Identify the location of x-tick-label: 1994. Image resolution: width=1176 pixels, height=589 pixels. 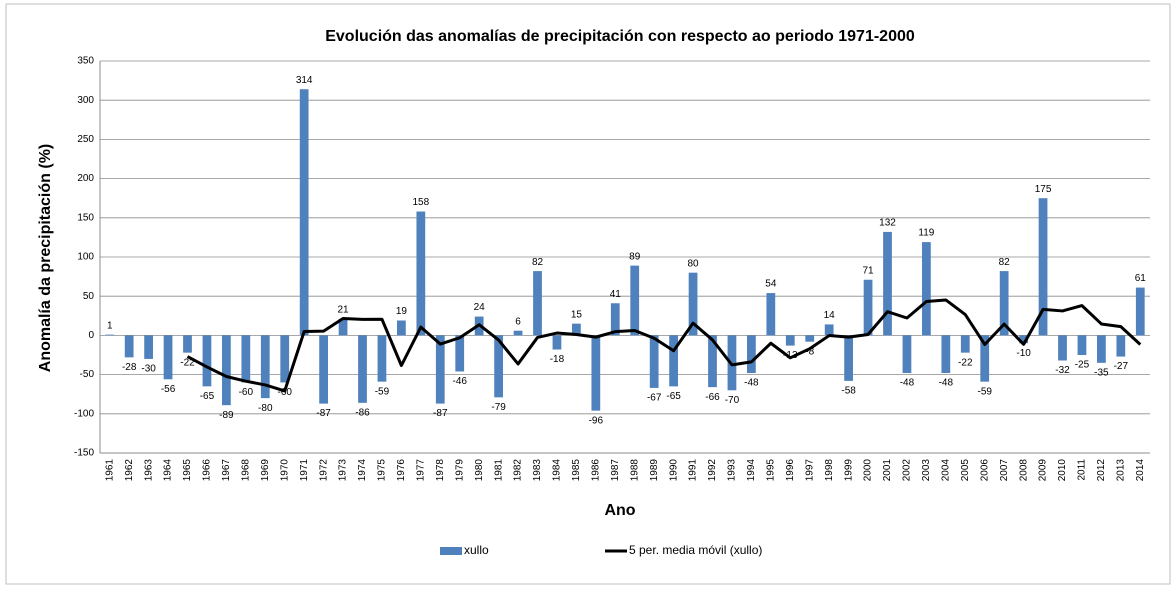
(751, 470).